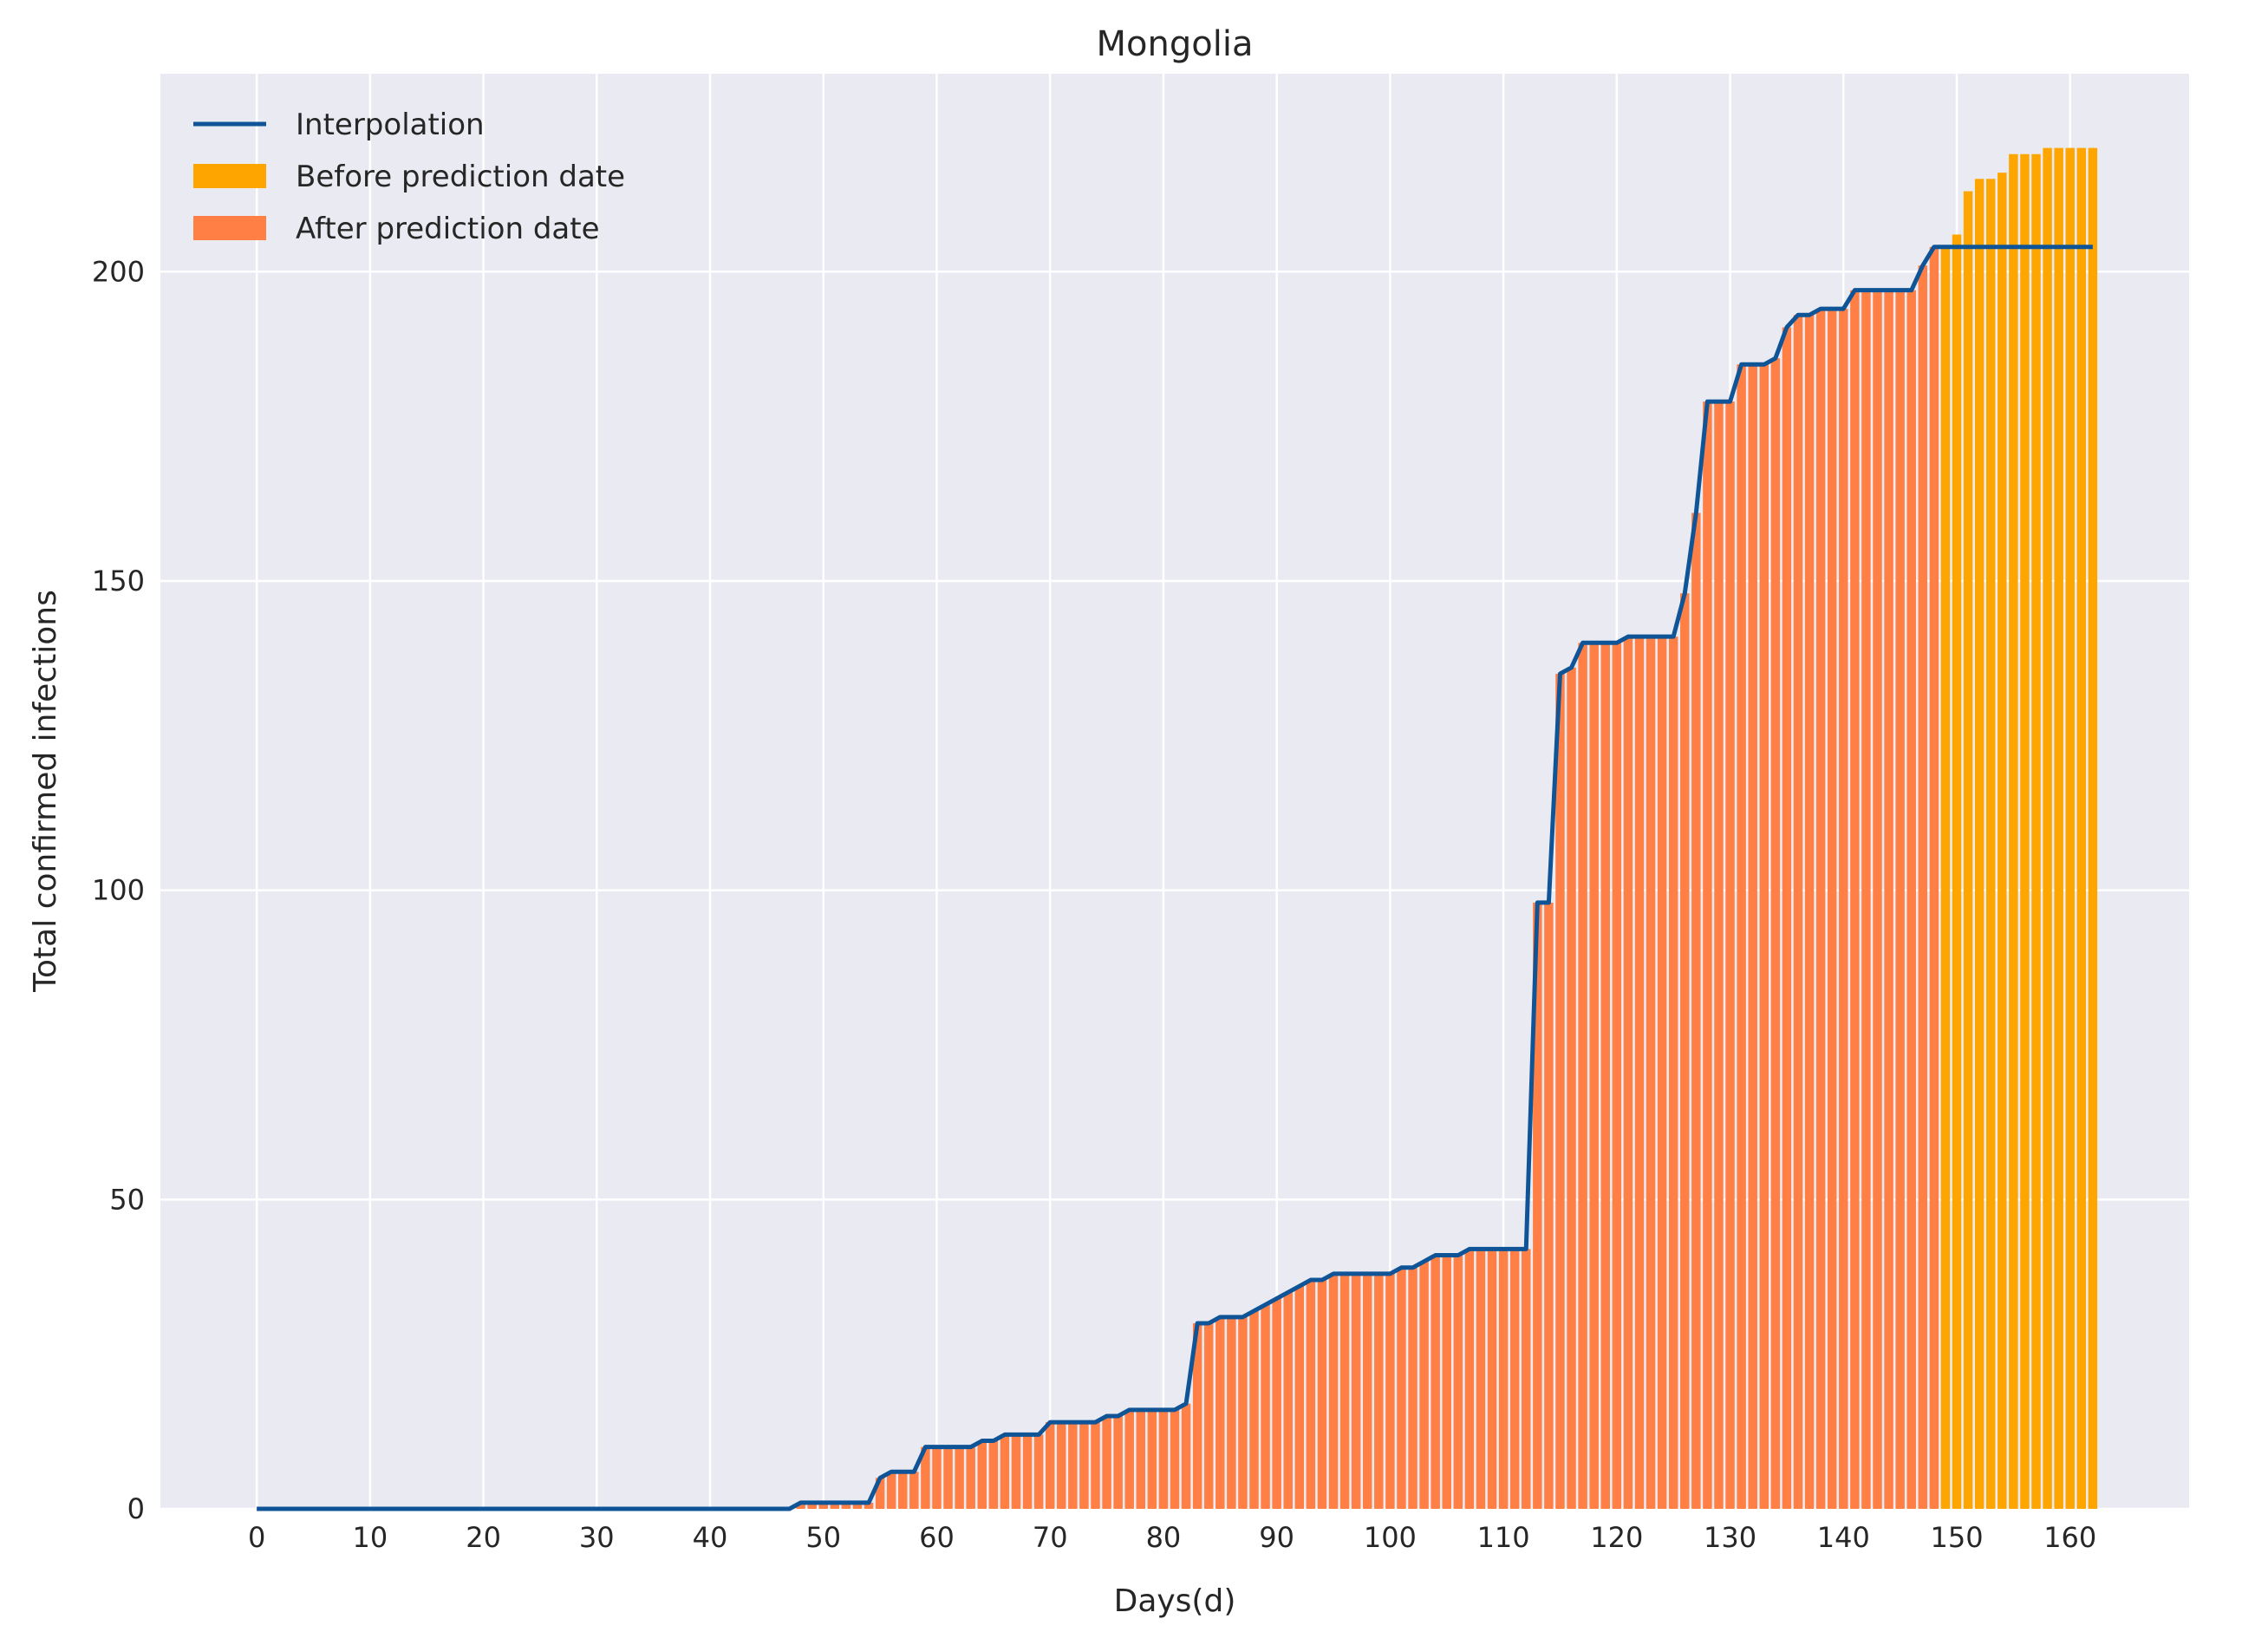  Describe the element at coordinates (370, 1538) in the screenshot. I see `x-tick-label: 10` at that location.